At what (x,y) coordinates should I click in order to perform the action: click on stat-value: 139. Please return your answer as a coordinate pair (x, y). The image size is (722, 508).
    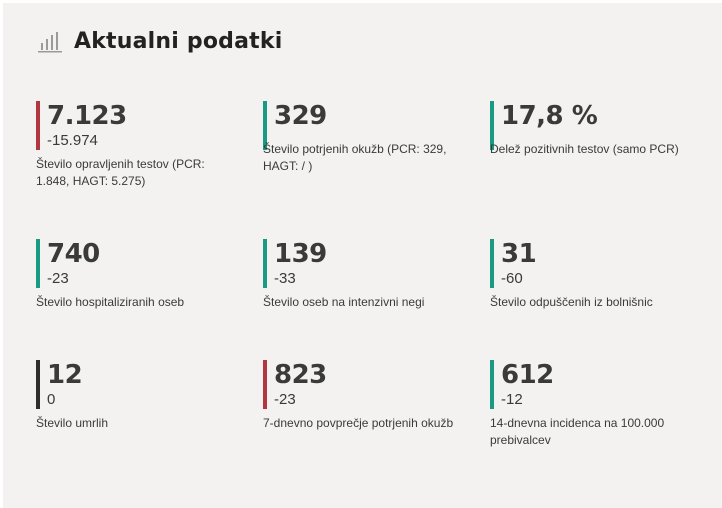
    Looking at the image, I should click on (300, 254).